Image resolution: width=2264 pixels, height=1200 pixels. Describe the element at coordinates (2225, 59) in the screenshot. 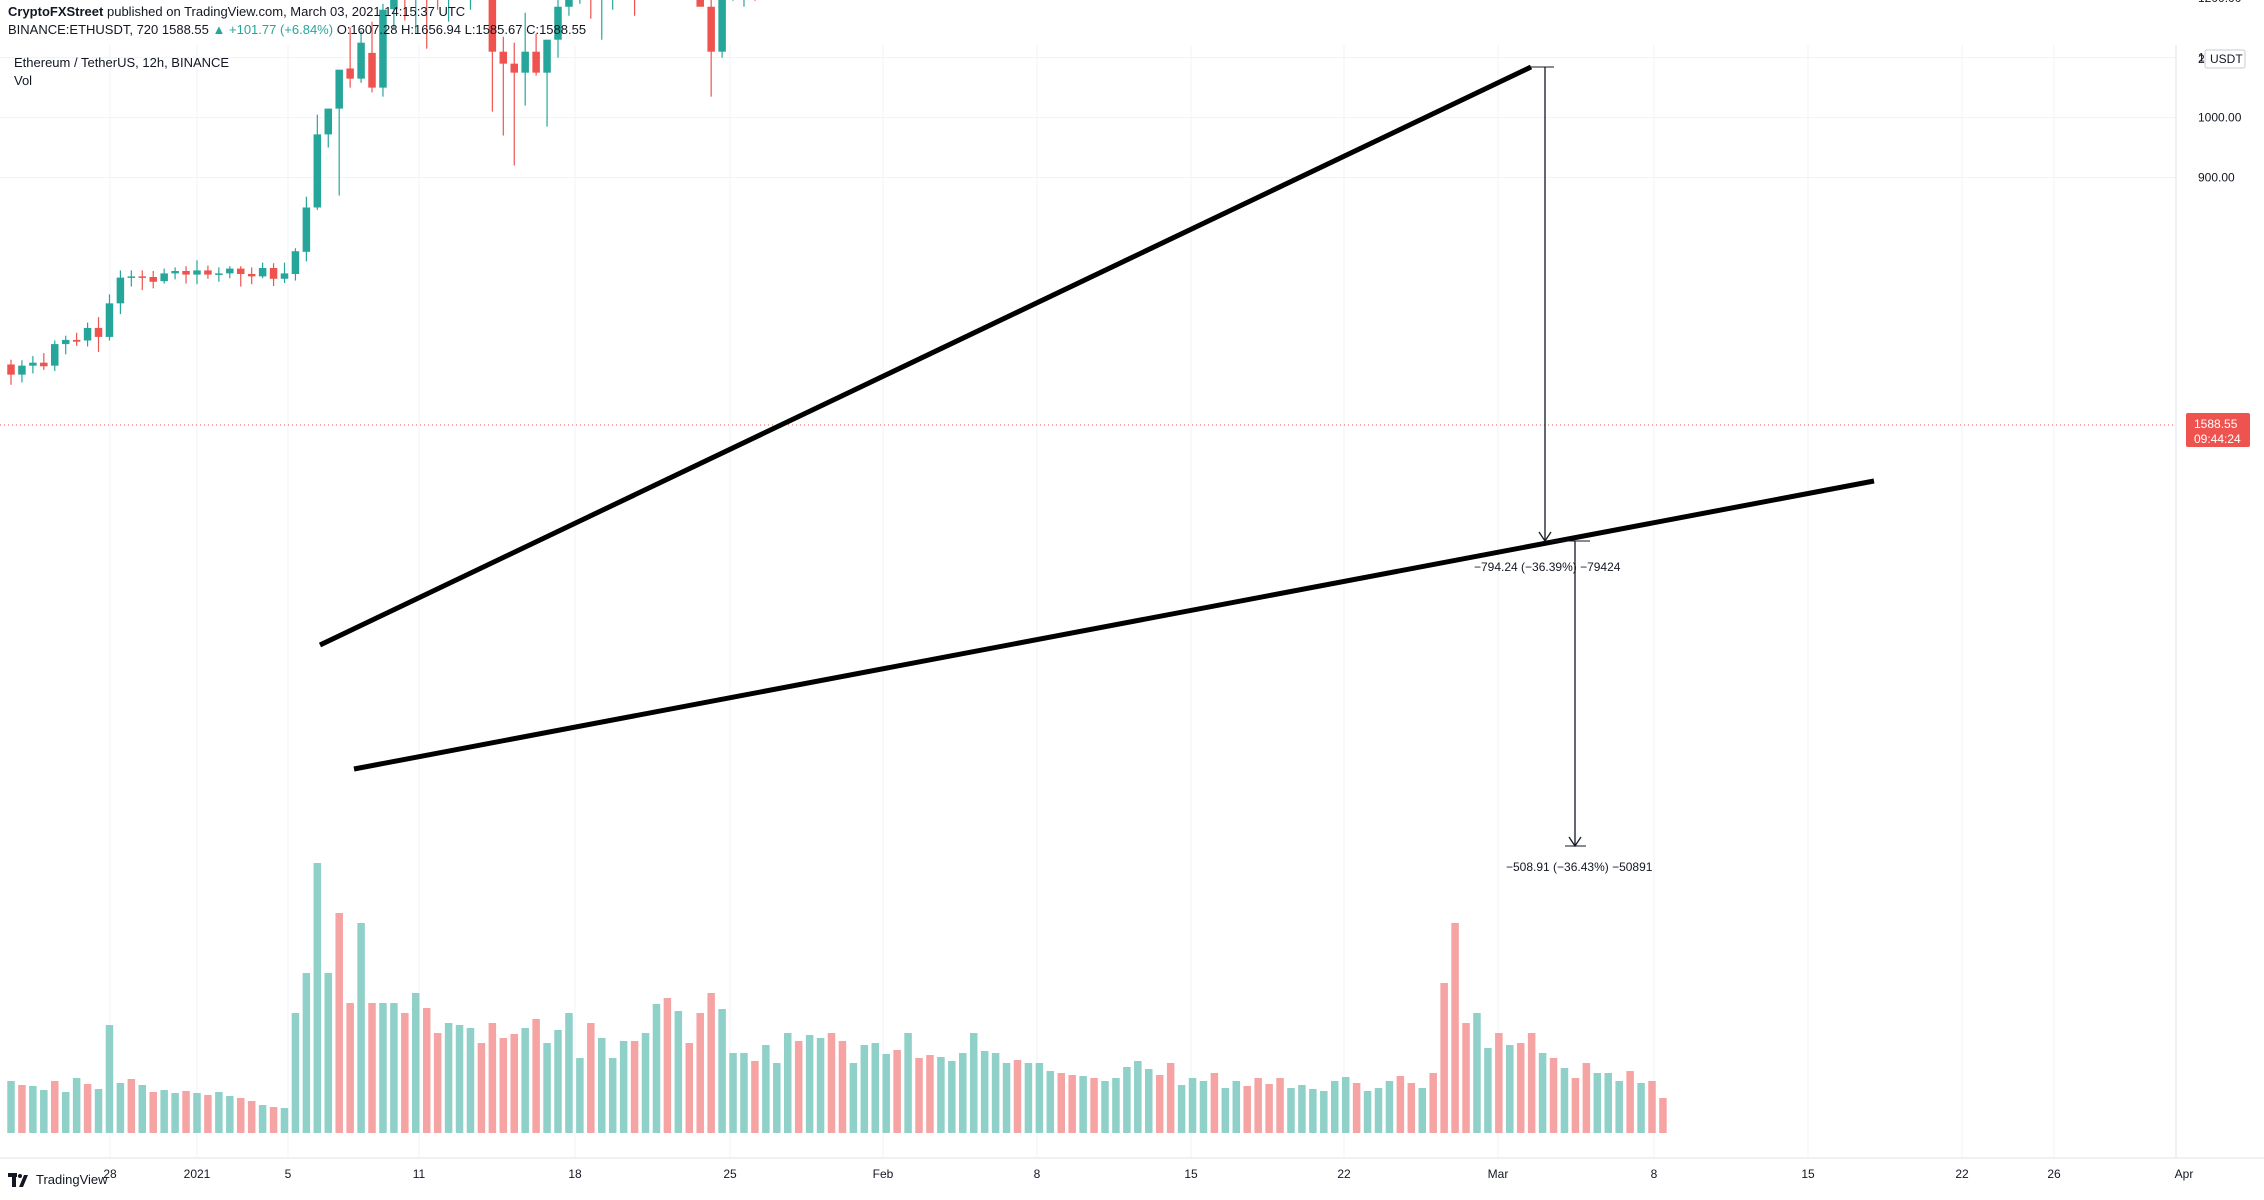

I see `currency-box` at that location.